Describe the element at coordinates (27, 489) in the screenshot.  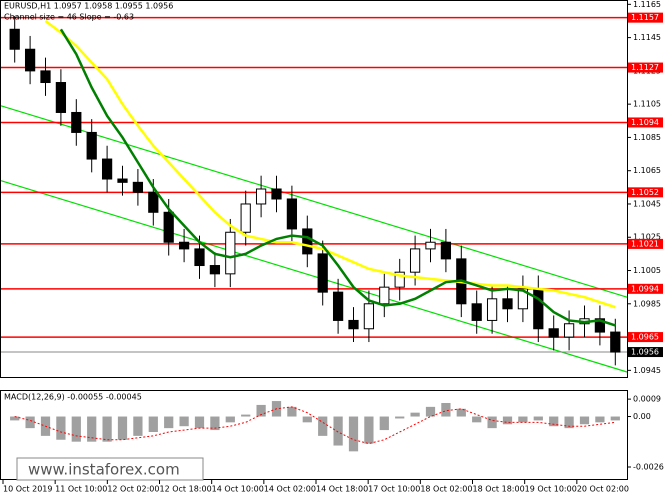
I see `x-tick-label: 10 Oct 2019` at that location.